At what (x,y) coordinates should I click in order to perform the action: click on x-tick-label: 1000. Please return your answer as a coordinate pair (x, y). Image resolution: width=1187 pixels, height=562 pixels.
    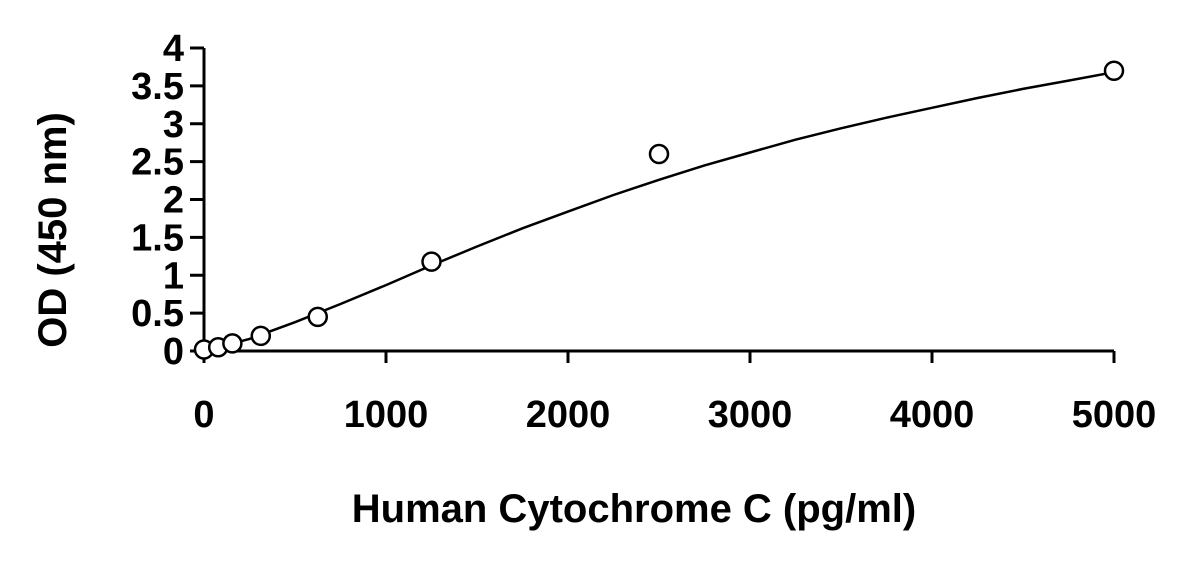
    Looking at the image, I should click on (386, 415).